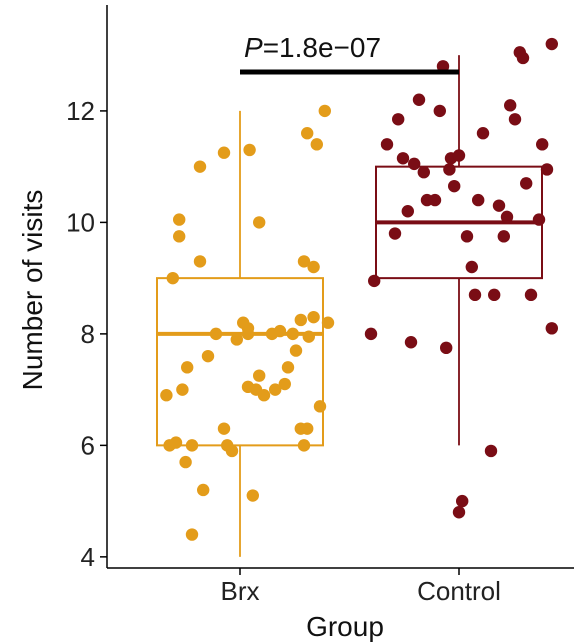  I want to click on x-axis-title: Group, so click(345, 626).